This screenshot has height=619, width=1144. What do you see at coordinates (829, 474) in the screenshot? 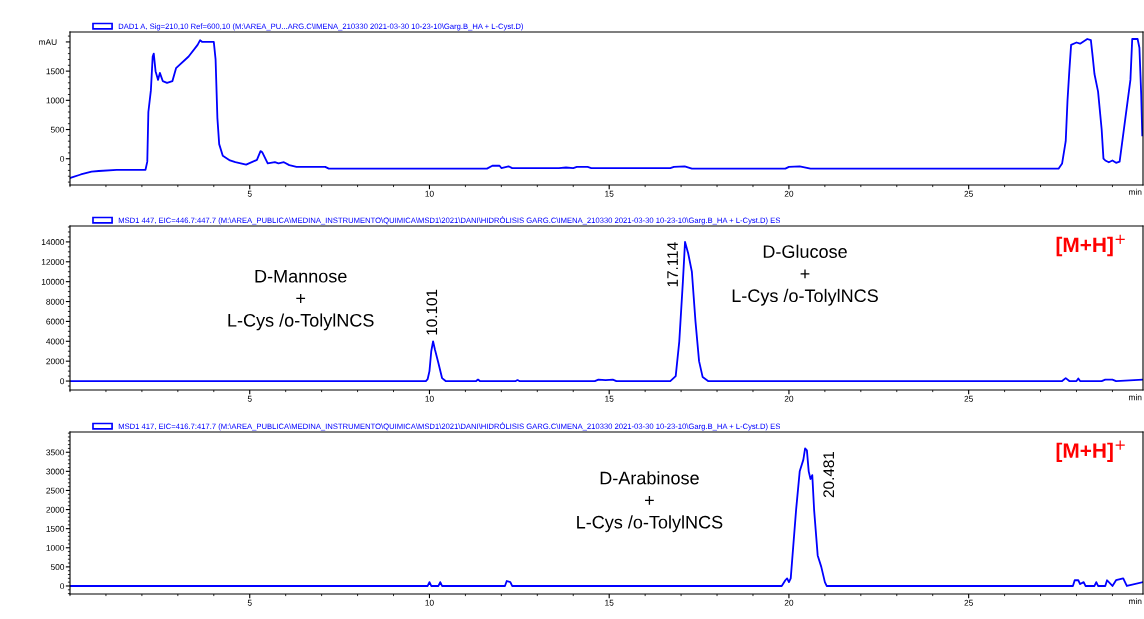
I see `annotation: 20.481` at bounding box center [829, 474].